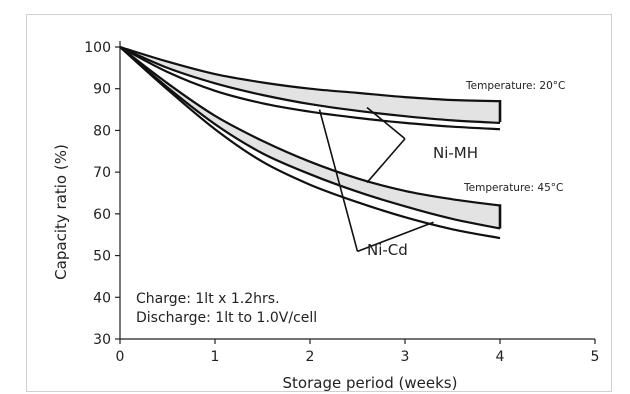 This screenshot has height=394, width=630. What do you see at coordinates (102, 215) in the screenshot?
I see `y-tick-label-60: 60` at bounding box center [102, 215].